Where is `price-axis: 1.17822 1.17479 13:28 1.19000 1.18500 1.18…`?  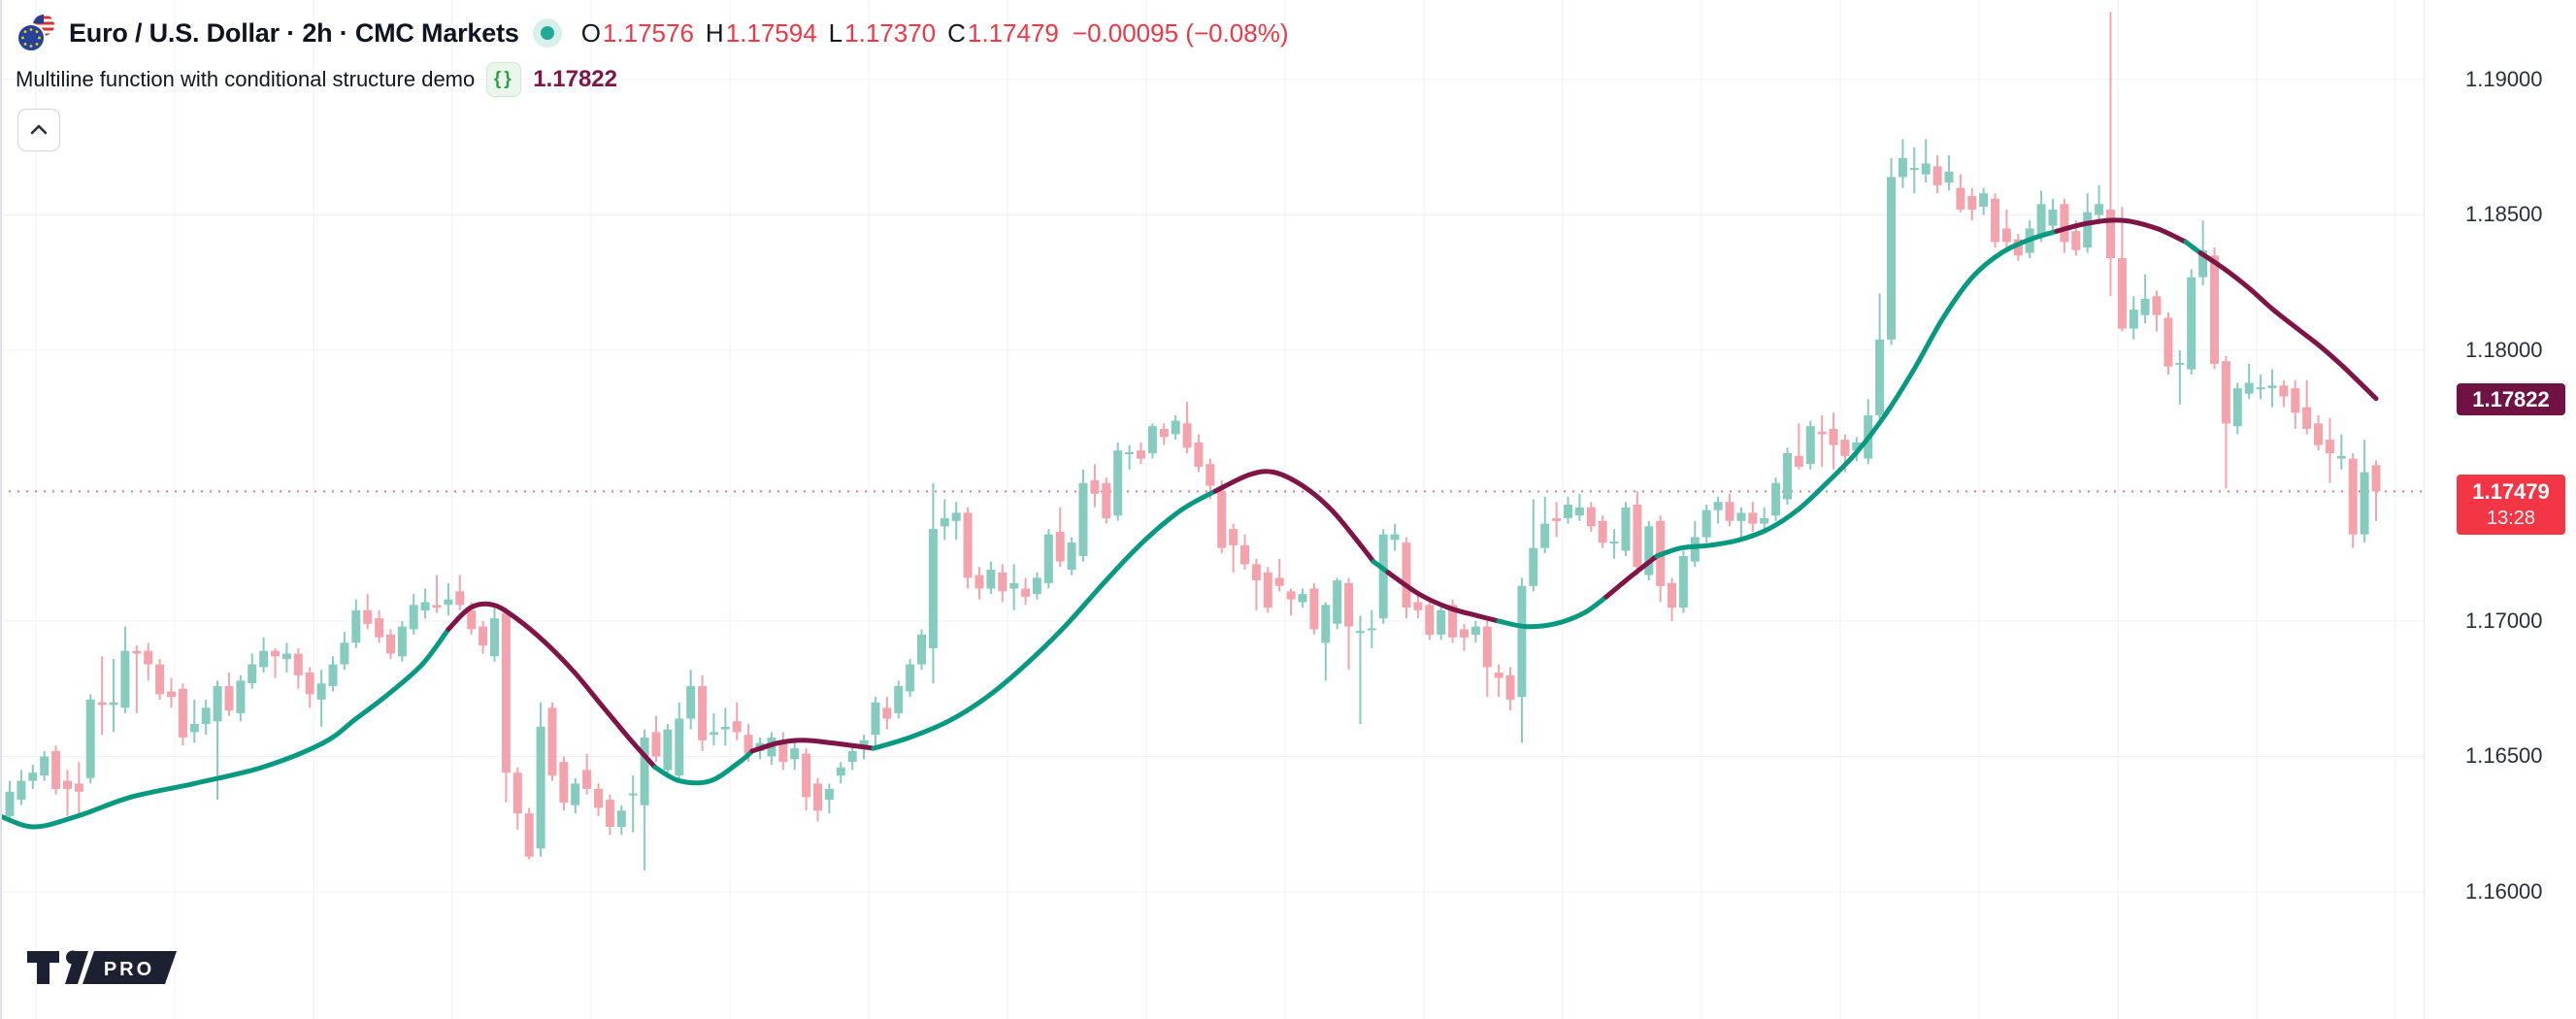
price-axis: 1.17822 1.17479 13:28 1.19000 1.18500 1.18… is located at coordinates (2500, 509).